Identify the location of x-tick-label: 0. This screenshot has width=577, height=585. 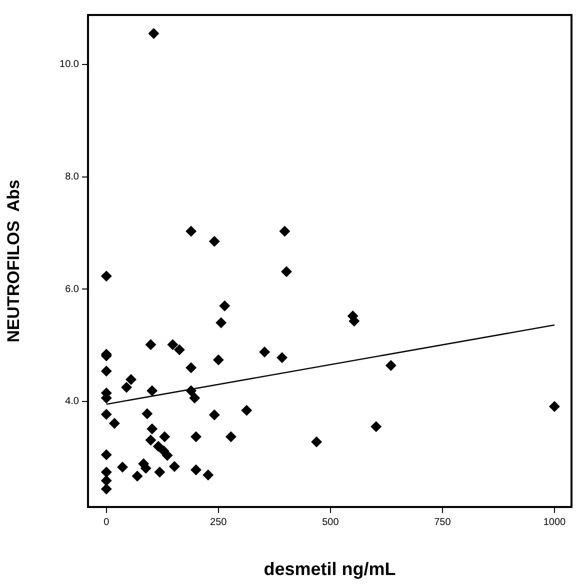
(107, 522).